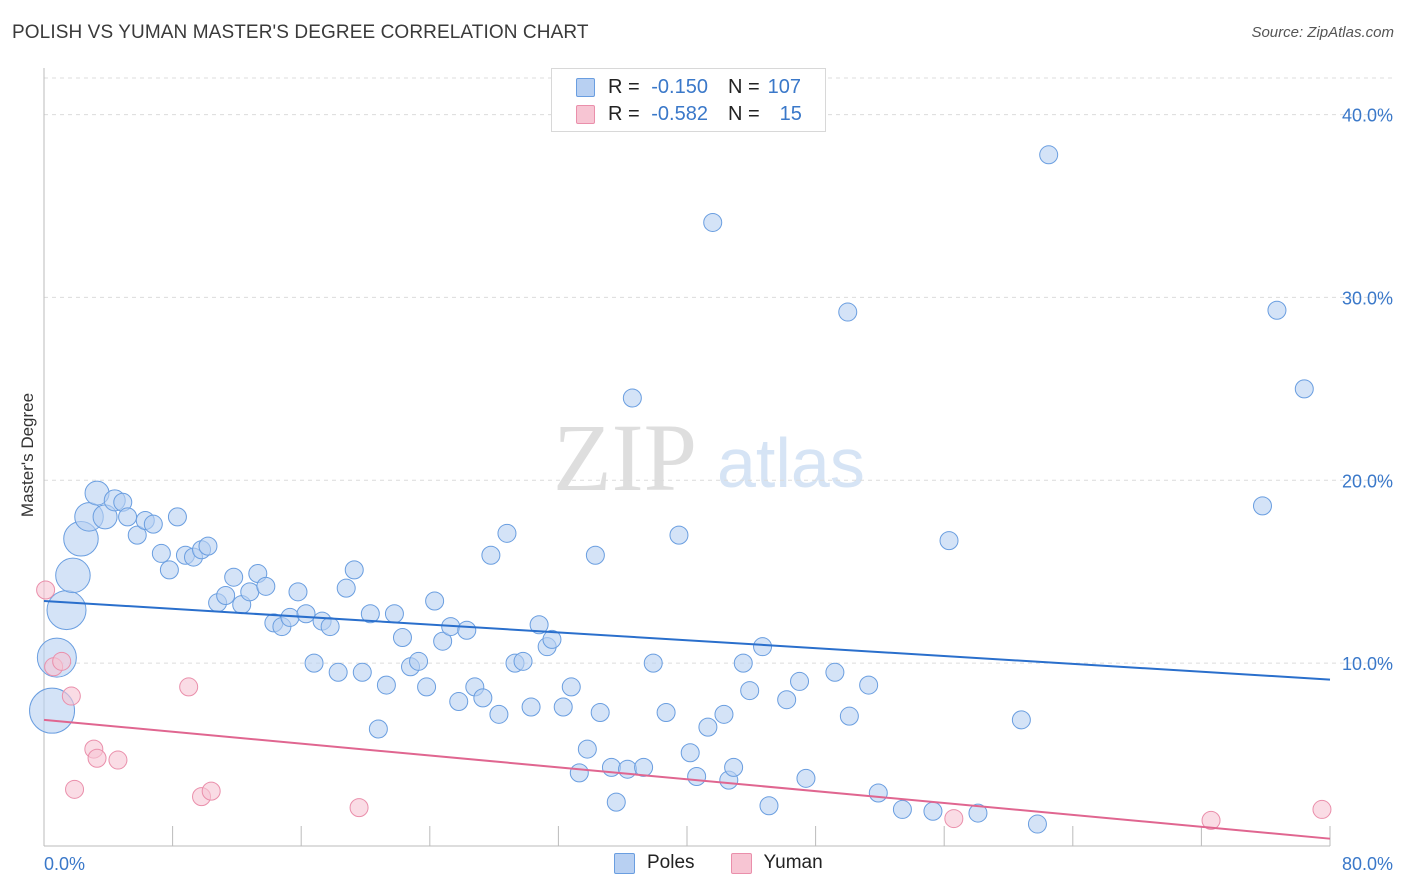 The height and width of the screenshot is (892, 1406). Describe the element at coordinates (625, 457) in the screenshot. I see `watermark-zip: ZIP` at that location.